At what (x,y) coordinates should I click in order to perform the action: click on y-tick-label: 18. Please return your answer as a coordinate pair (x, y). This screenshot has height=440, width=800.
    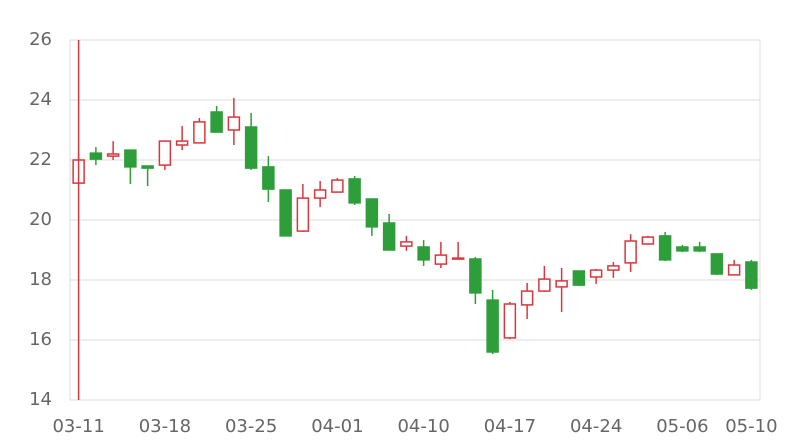
    Looking at the image, I should click on (40, 279).